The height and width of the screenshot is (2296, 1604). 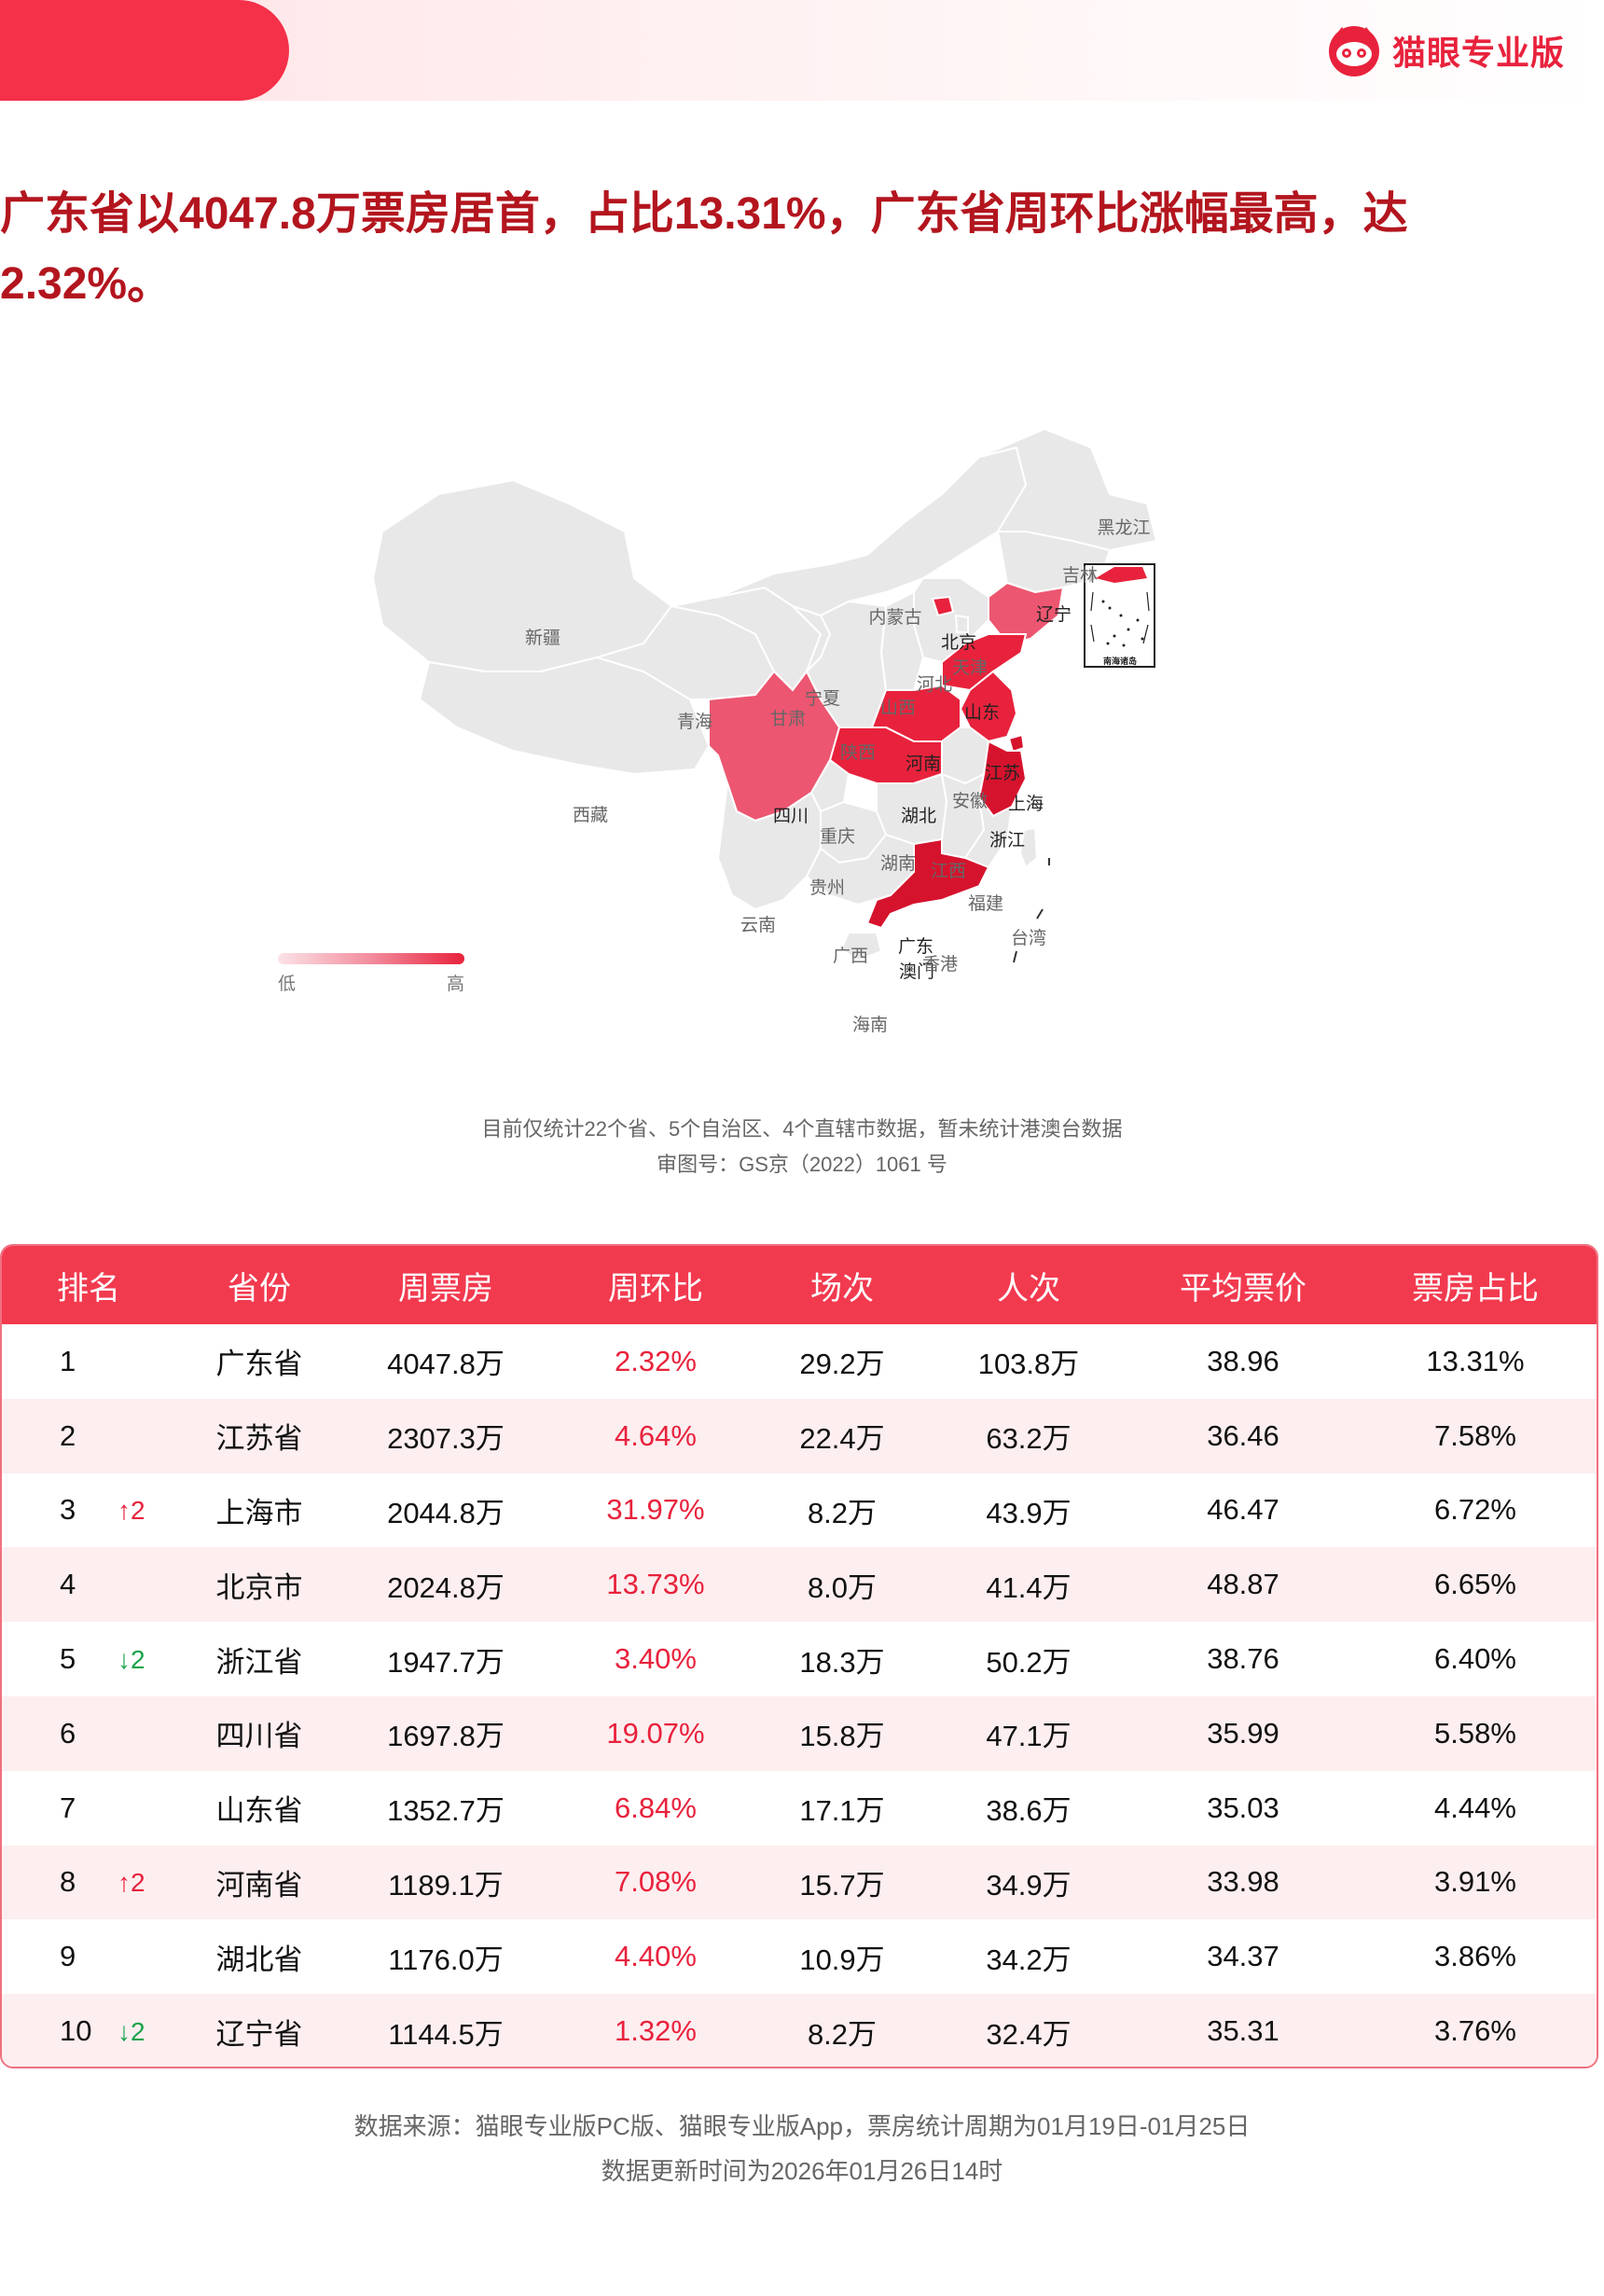 I want to click on region-taiwan, so click(x=1028, y=847).